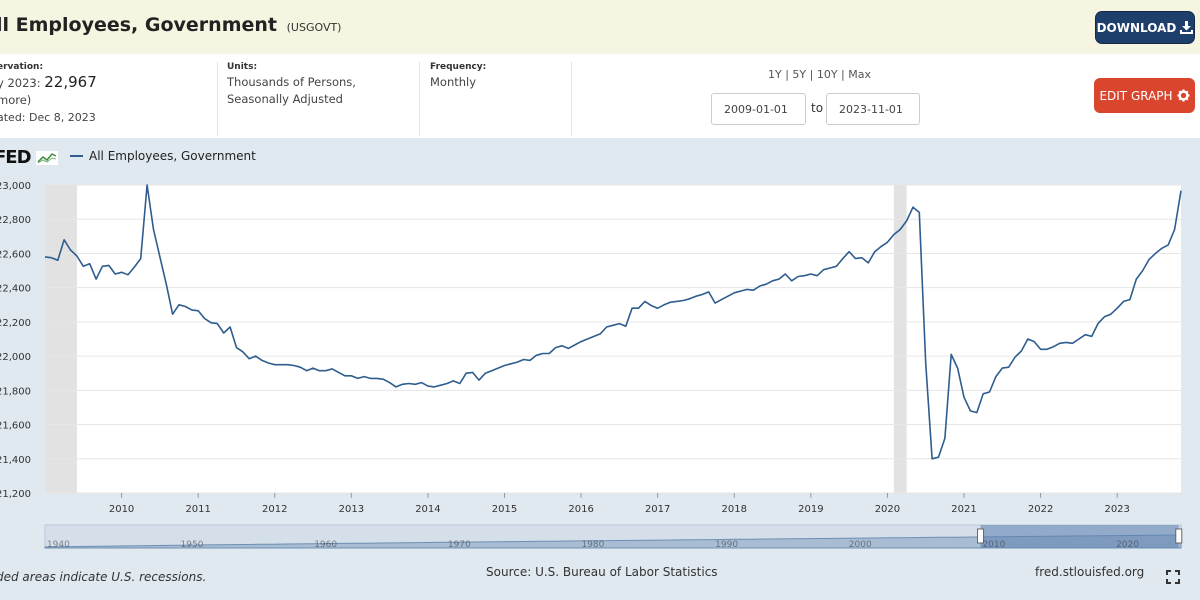 The image size is (1200, 600). What do you see at coordinates (580, 509) in the screenshot?
I see `x-tick-label: 2016` at bounding box center [580, 509].